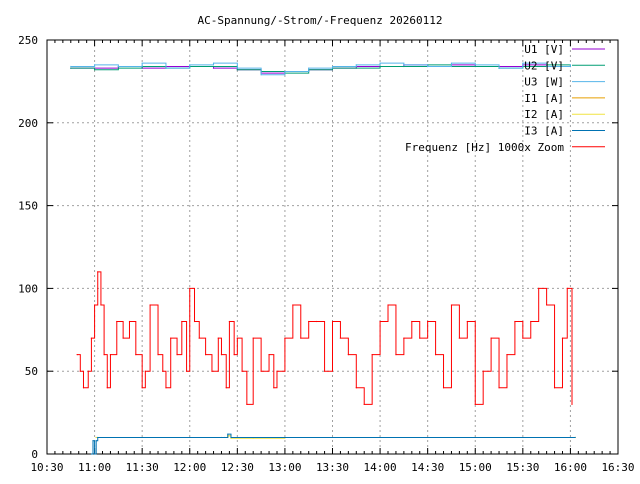  What do you see at coordinates (34, 454) in the screenshot?
I see `y-tick-label: 0` at bounding box center [34, 454].